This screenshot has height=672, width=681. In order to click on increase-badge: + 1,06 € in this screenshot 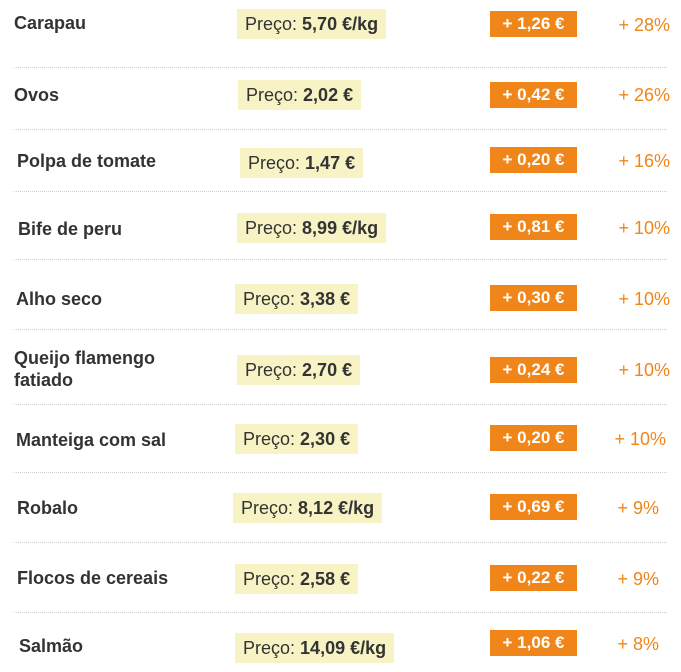, I will do `click(533, 643)`.